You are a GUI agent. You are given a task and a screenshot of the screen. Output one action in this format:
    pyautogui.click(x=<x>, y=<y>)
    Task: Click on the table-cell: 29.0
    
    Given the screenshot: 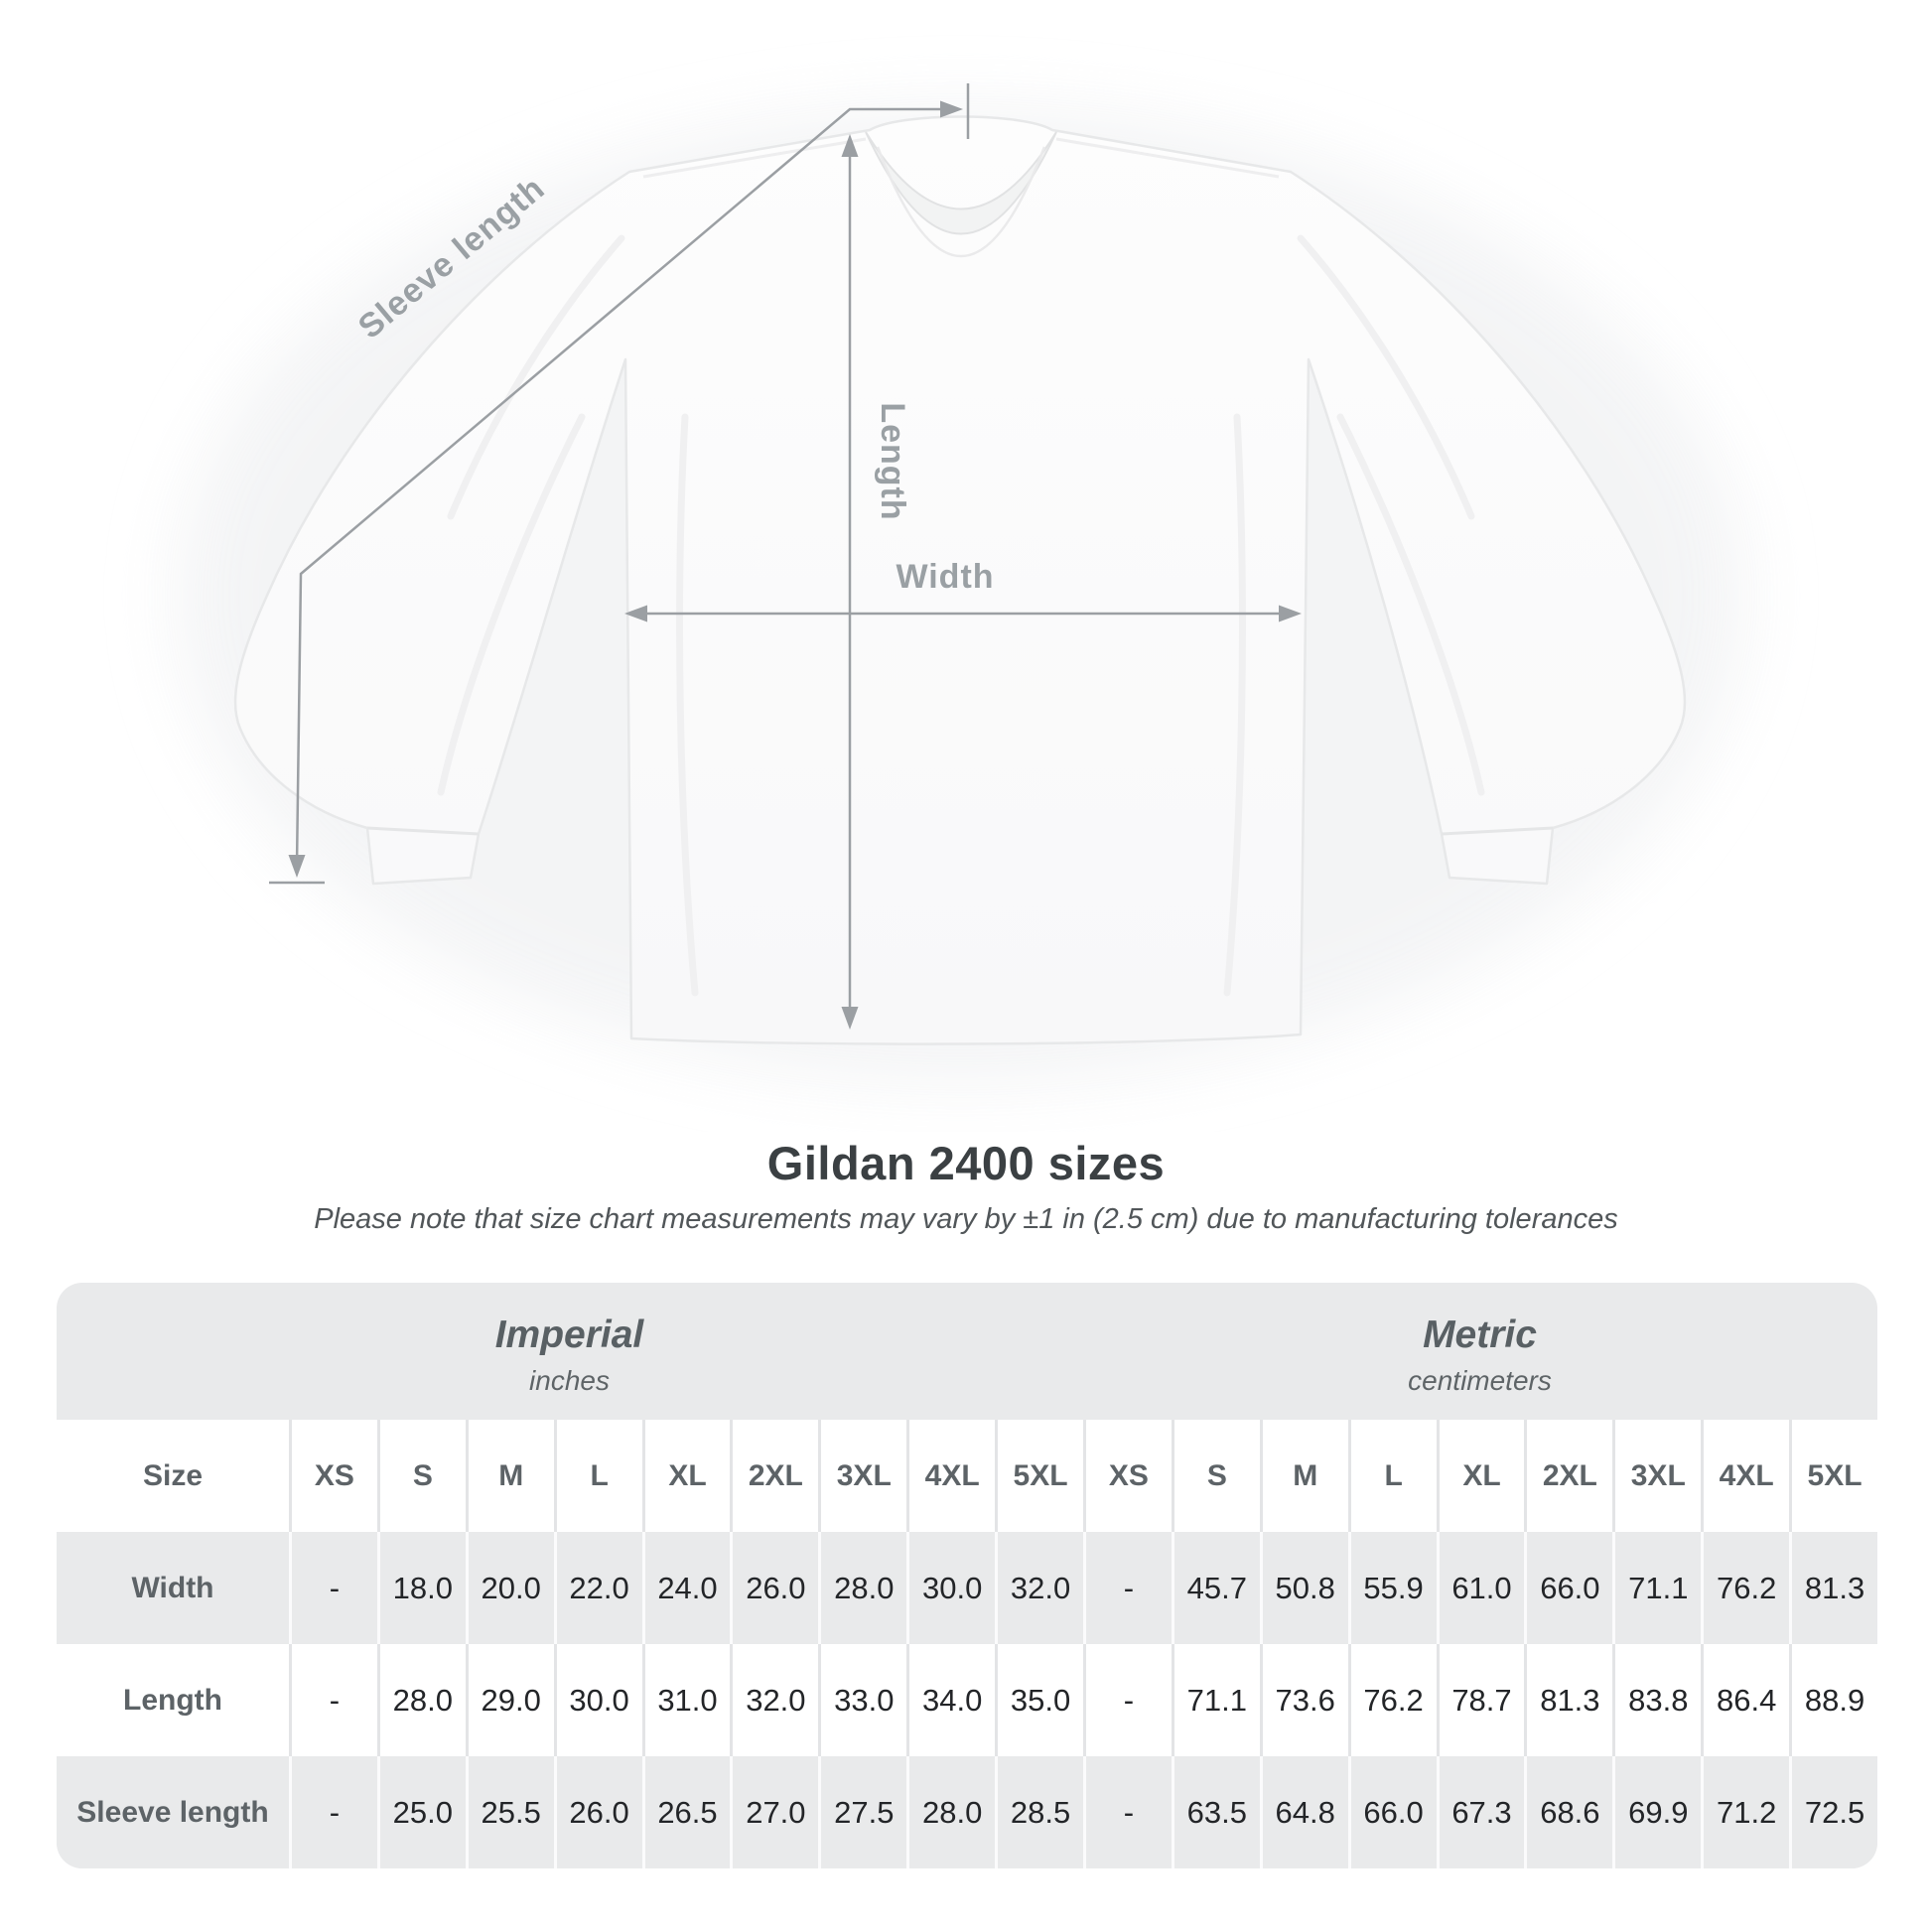 What is the action you would take?
    pyautogui.click(x=509, y=1700)
    